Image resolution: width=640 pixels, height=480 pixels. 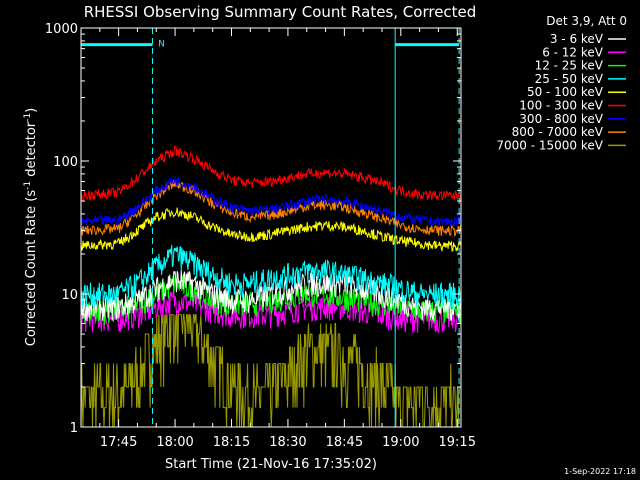 I want to click on series-line-25-50-kev, so click(x=270, y=276).